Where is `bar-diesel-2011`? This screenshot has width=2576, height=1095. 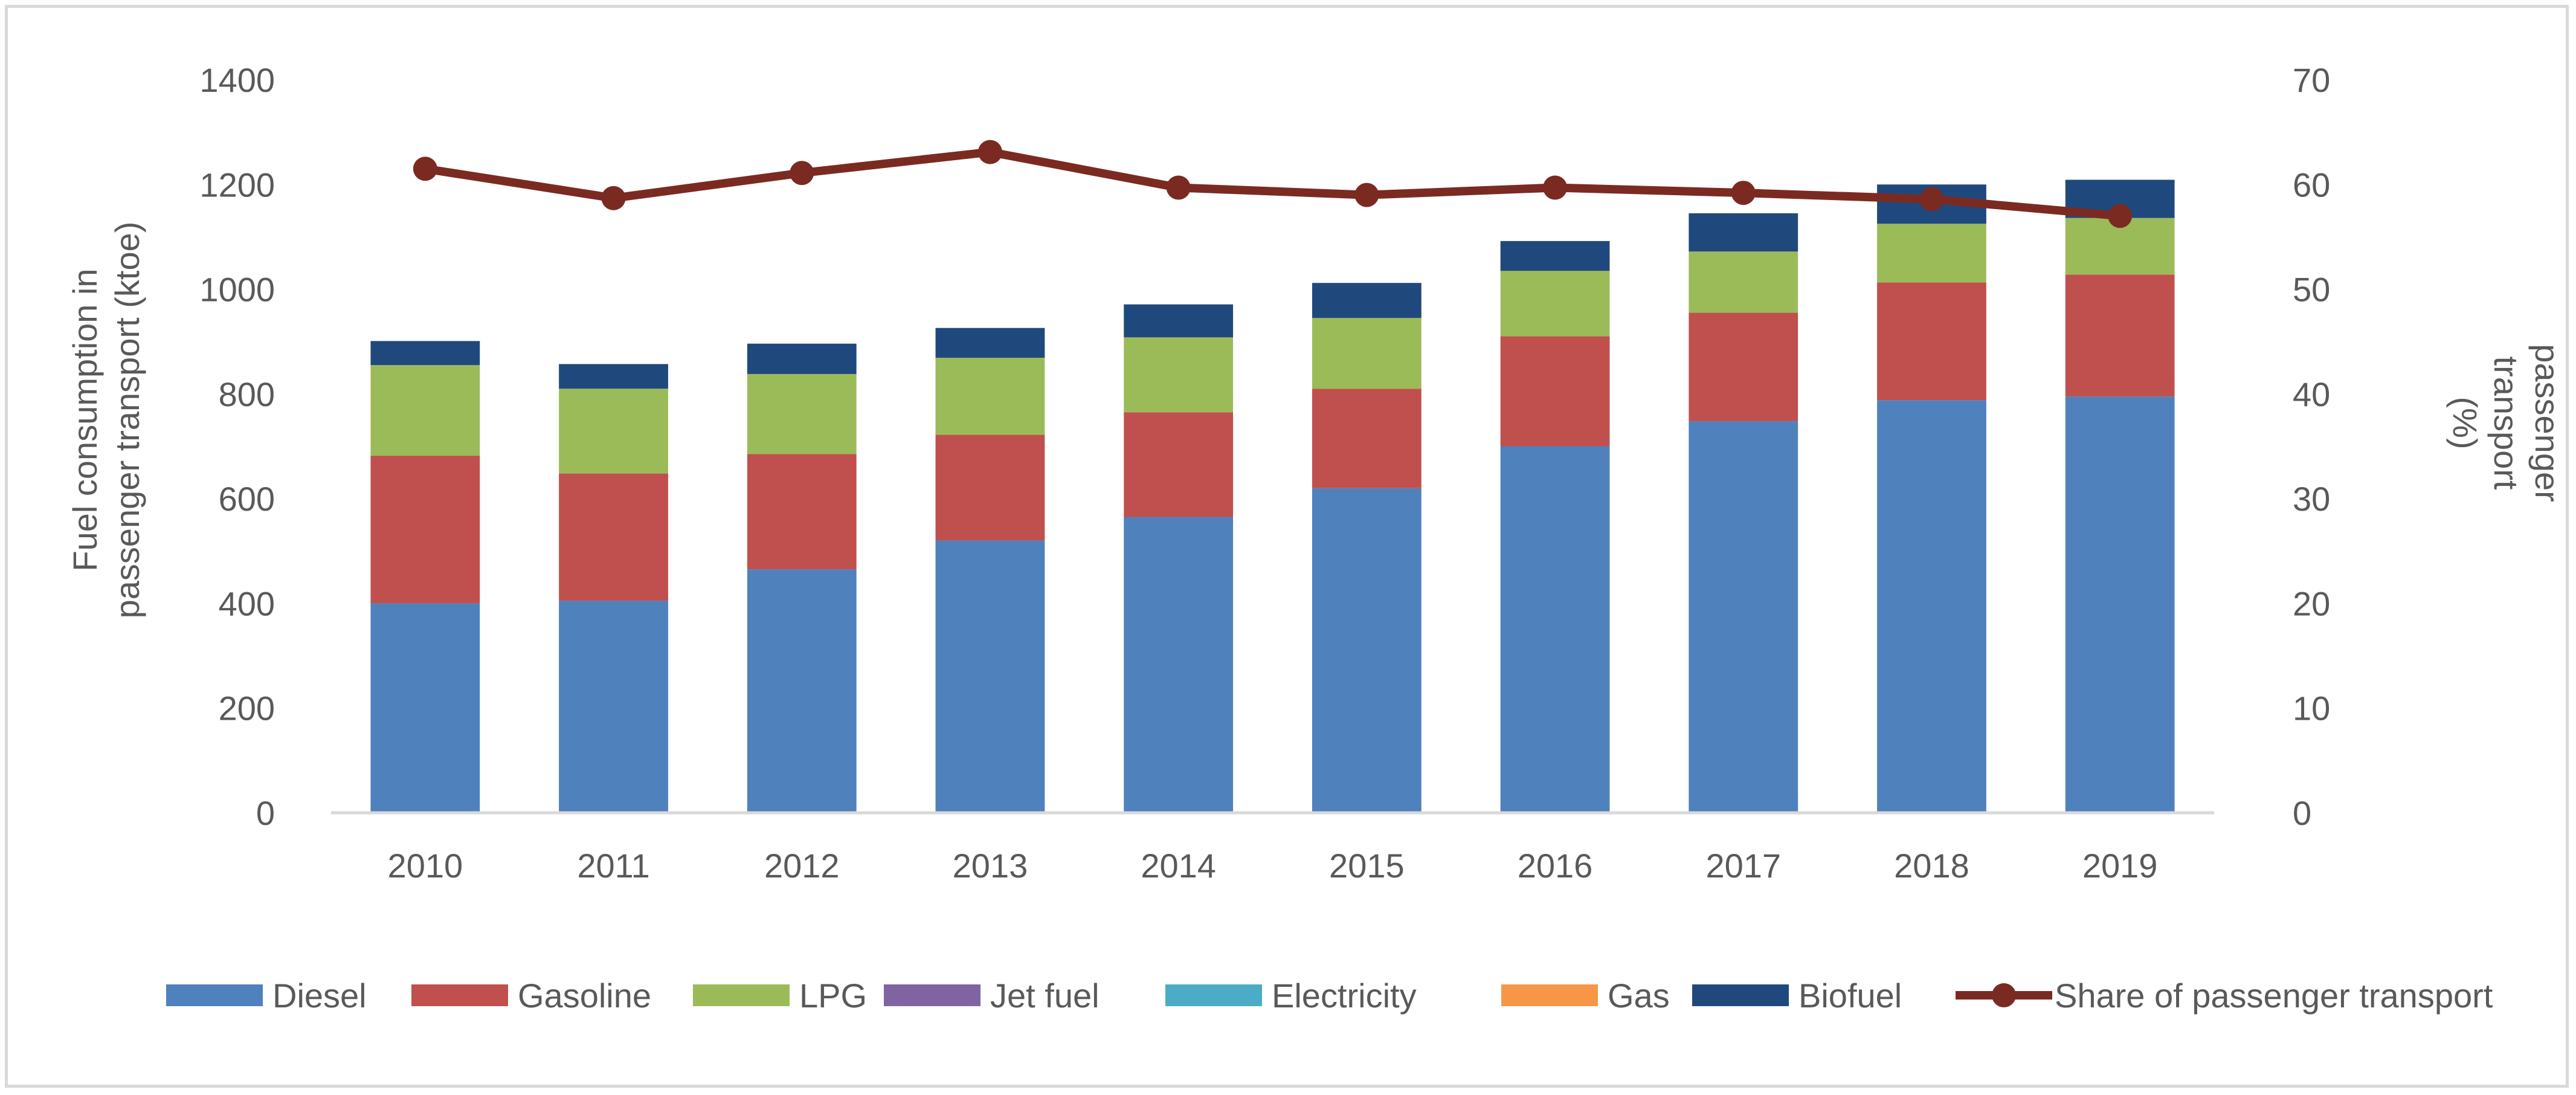
bar-diesel-2011 is located at coordinates (613, 707).